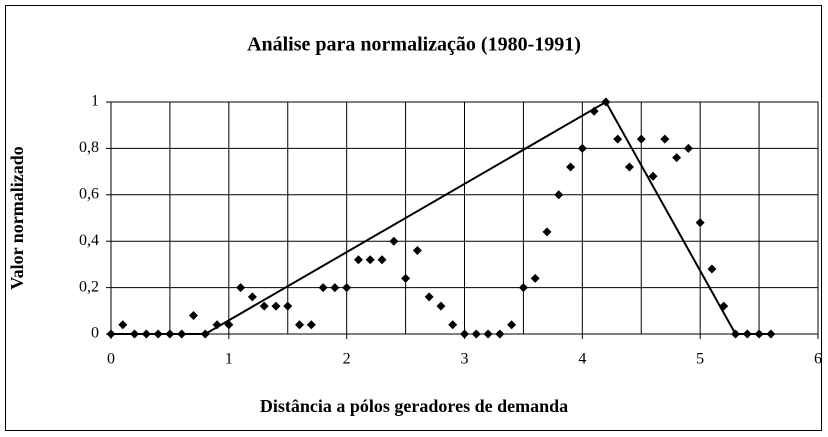  What do you see at coordinates (465, 359) in the screenshot?
I see `x-tick-label: 3` at bounding box center [465, 359].